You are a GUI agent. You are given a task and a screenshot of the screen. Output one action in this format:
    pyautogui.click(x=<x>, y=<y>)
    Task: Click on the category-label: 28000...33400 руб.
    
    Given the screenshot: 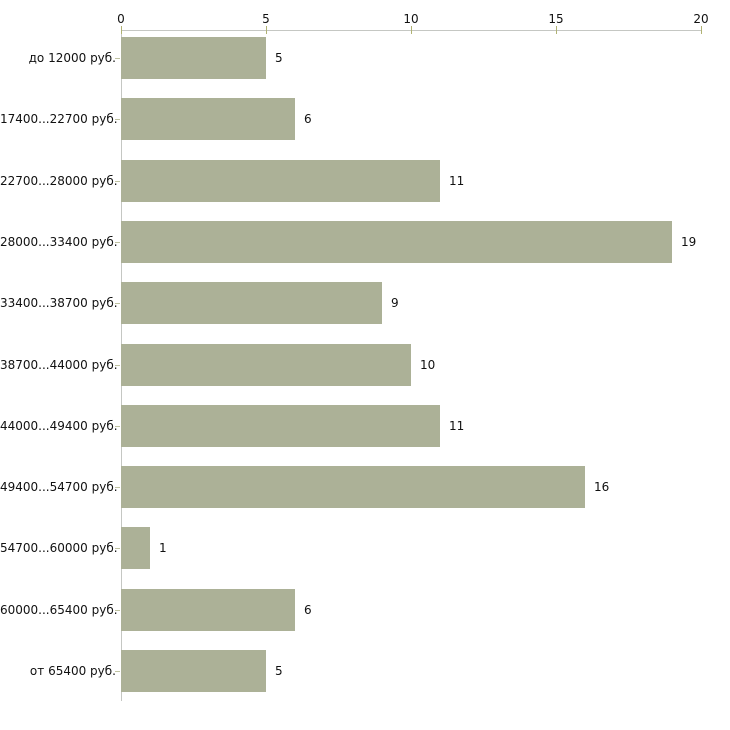 What is the action you would take?
    pyautogui.click(x=59, y=241)
    